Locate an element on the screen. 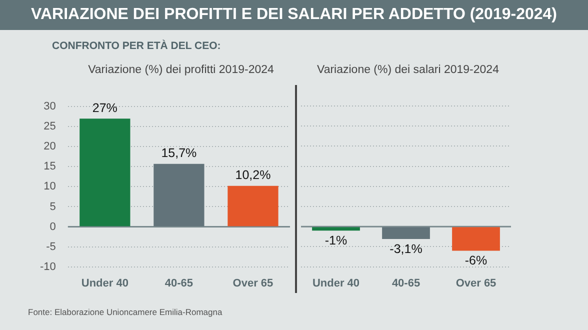  y-tick-label: 5 is located at coordinates (53, 206).